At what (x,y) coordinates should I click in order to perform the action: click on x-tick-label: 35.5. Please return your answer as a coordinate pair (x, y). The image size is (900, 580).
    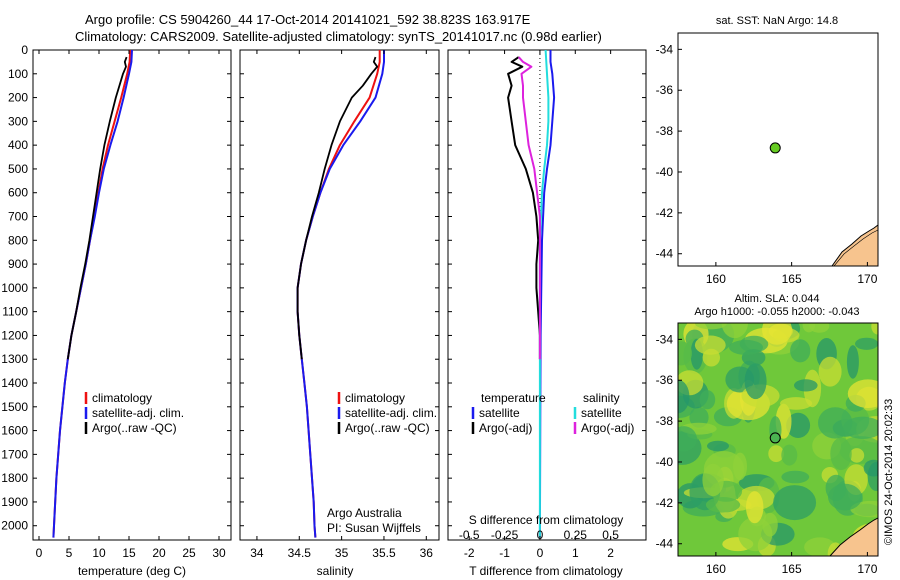
    Looking at the image, I should click on (384, 553).